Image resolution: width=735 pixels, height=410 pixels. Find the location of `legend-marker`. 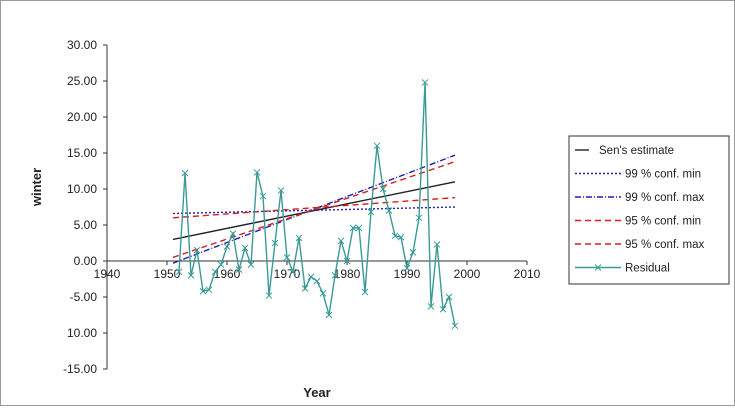

legend-marker is located at coordinates (598, 267).